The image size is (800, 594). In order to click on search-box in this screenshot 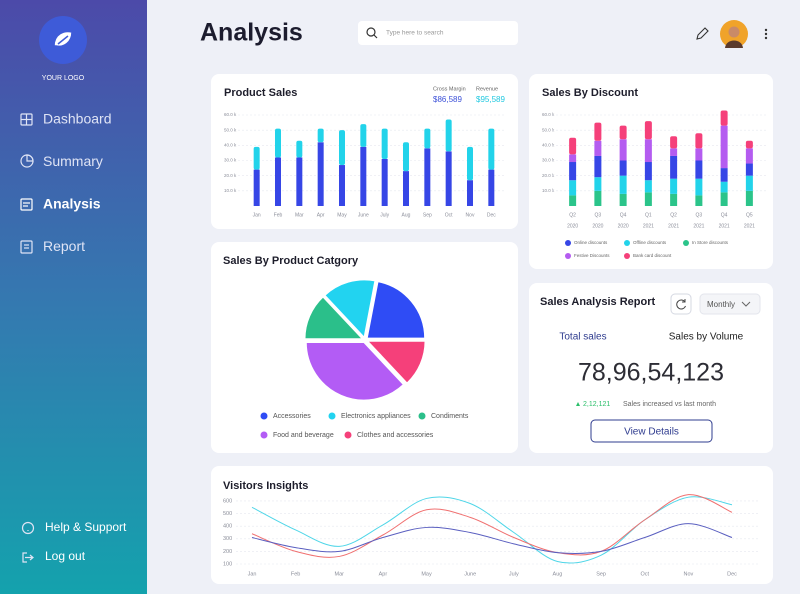, I will do `click(438, 33)`.